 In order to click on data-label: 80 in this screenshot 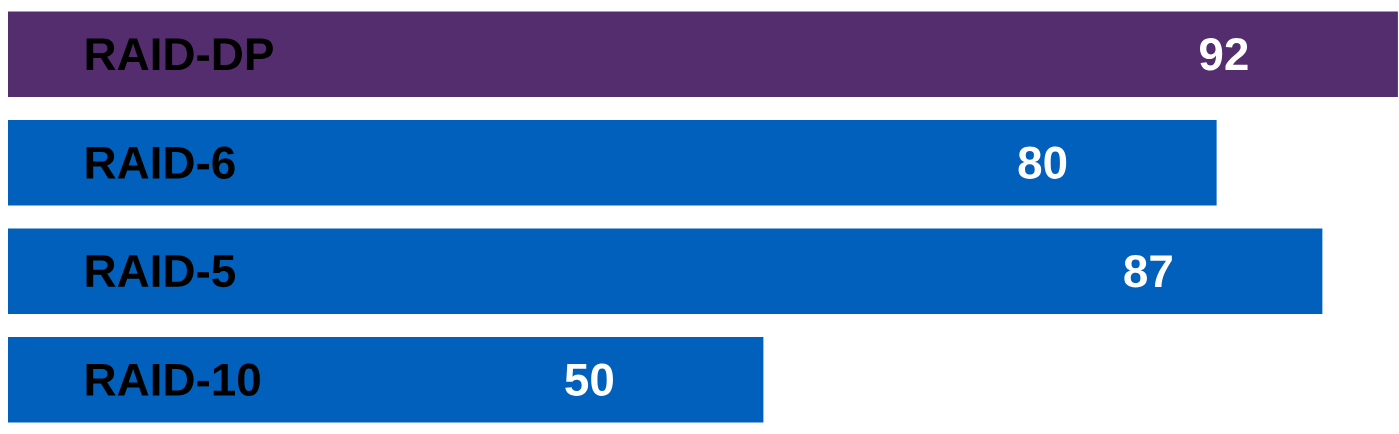, I will do `click(1042, 162)`.